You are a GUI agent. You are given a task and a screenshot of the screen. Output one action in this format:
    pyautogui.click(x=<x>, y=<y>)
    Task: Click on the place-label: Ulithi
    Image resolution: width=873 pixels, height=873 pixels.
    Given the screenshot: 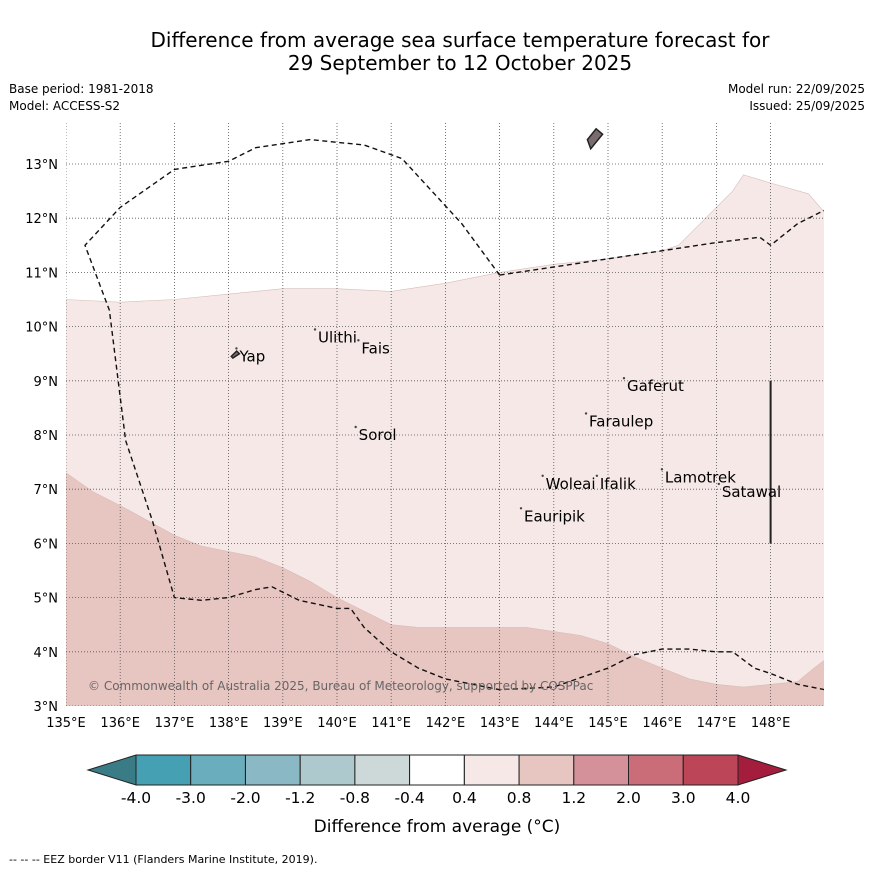 What is the action you would take?
    pyautogui.click(x=337, y=337)
    